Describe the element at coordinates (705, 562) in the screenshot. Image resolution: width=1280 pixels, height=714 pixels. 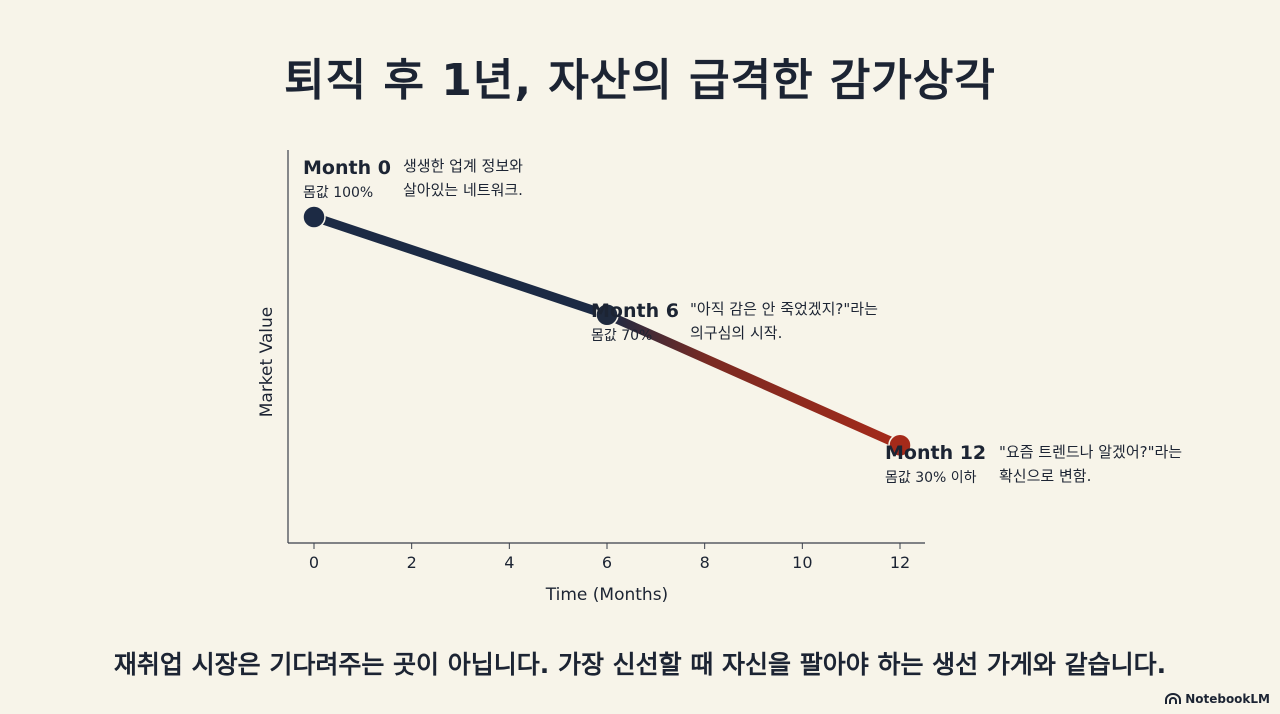
I see `x-tick-label-8: 8` at that location.